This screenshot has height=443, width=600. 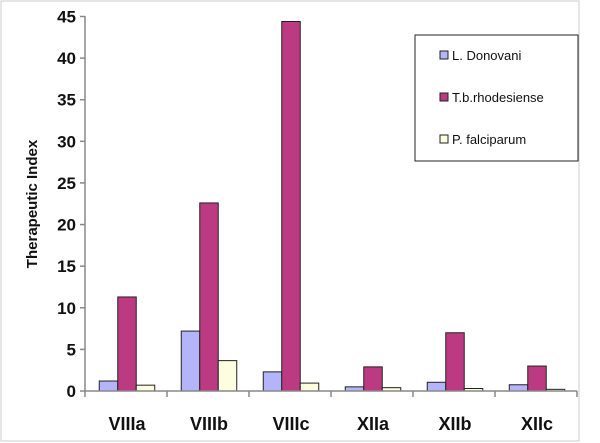 What do you see at coordinates (71, 391) in the screenshot?
I see `y-tick-label: 0` at bounding box center [71, 391].